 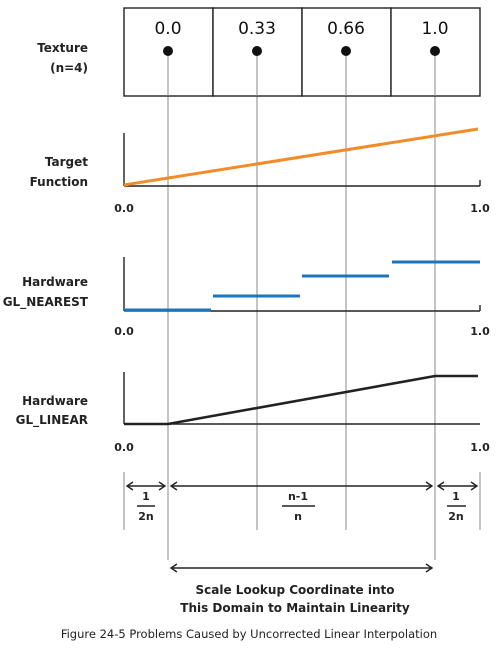 I want to click on nearest-label-2: GL_NEAREST, so click(x=46, y=302).